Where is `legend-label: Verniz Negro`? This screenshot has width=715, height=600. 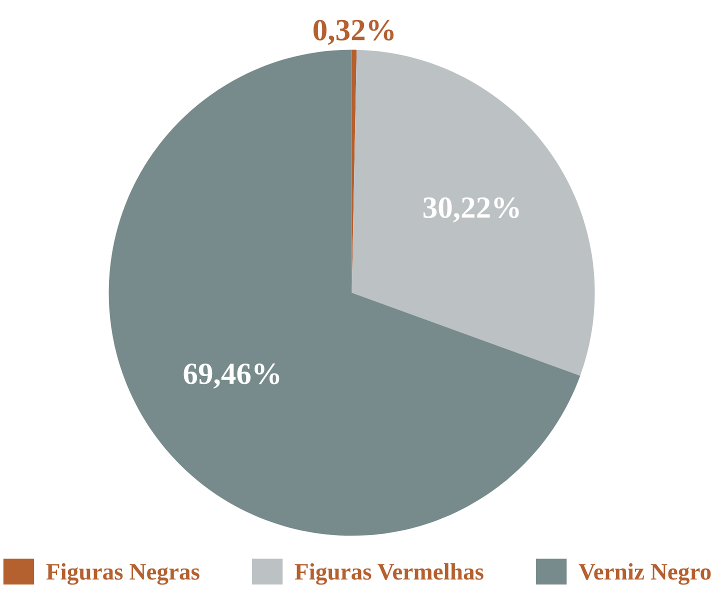 legend-label: Verniz Negro is located at coordinates (644, 574).